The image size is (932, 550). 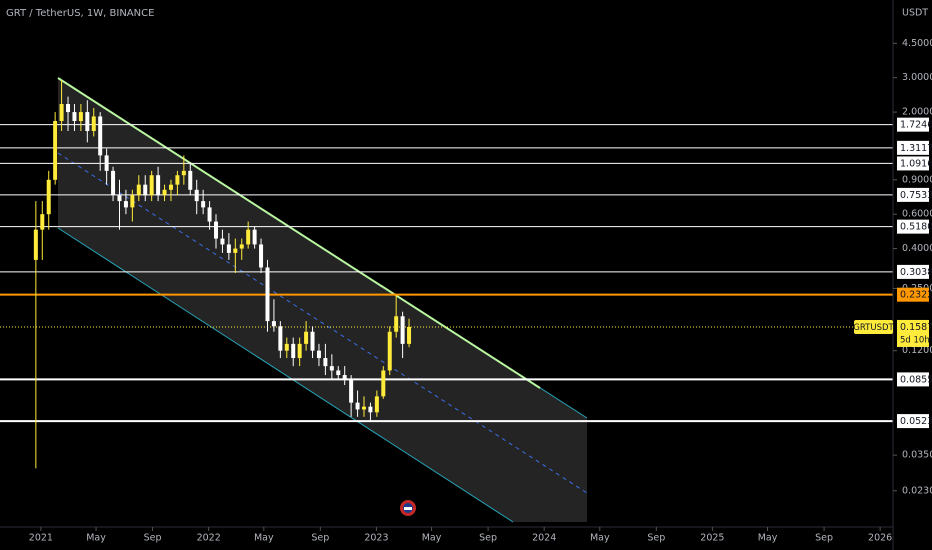 What do you see at coordinates (408, 508) in the screenshot?
I see `event-icon` at bounding box center [408, 508].